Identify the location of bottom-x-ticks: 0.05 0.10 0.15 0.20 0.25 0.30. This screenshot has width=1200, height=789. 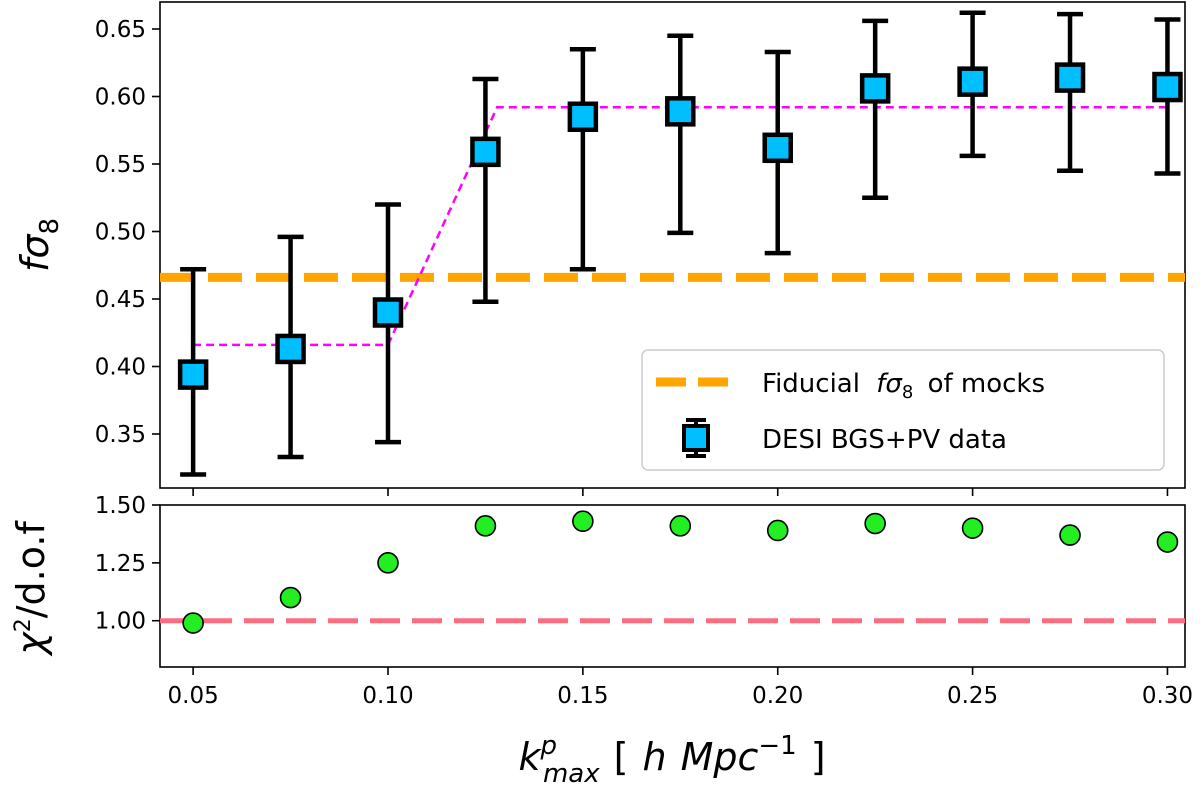
(680, 688).